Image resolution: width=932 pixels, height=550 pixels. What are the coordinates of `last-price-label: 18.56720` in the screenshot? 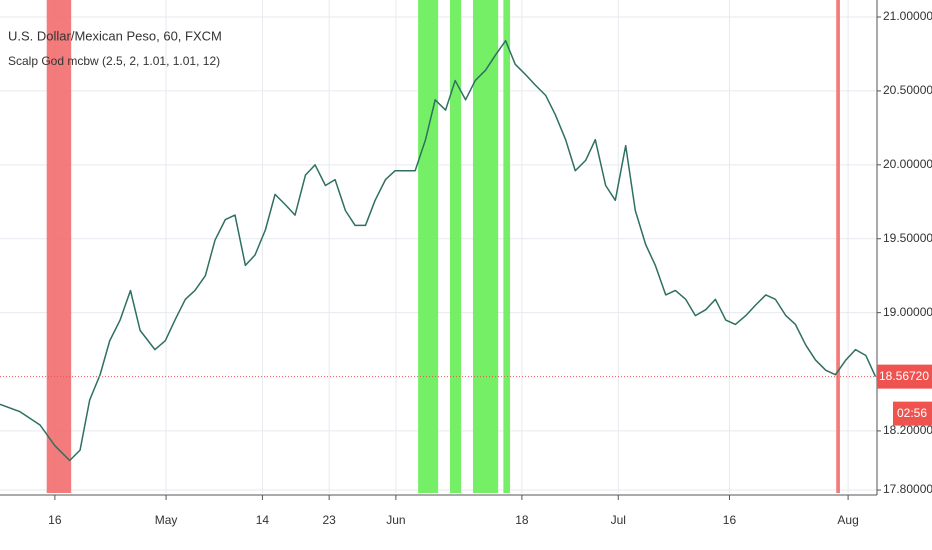 It's located at (904, 376).